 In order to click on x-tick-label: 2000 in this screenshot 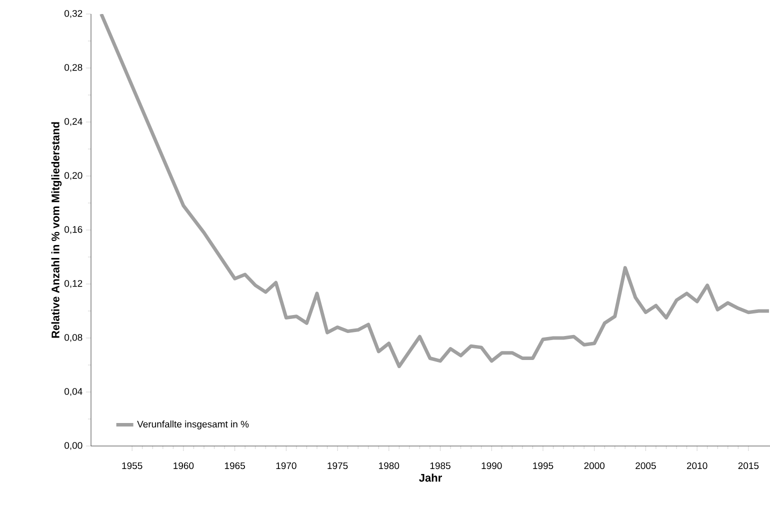, I will do `click(594, 466)`.